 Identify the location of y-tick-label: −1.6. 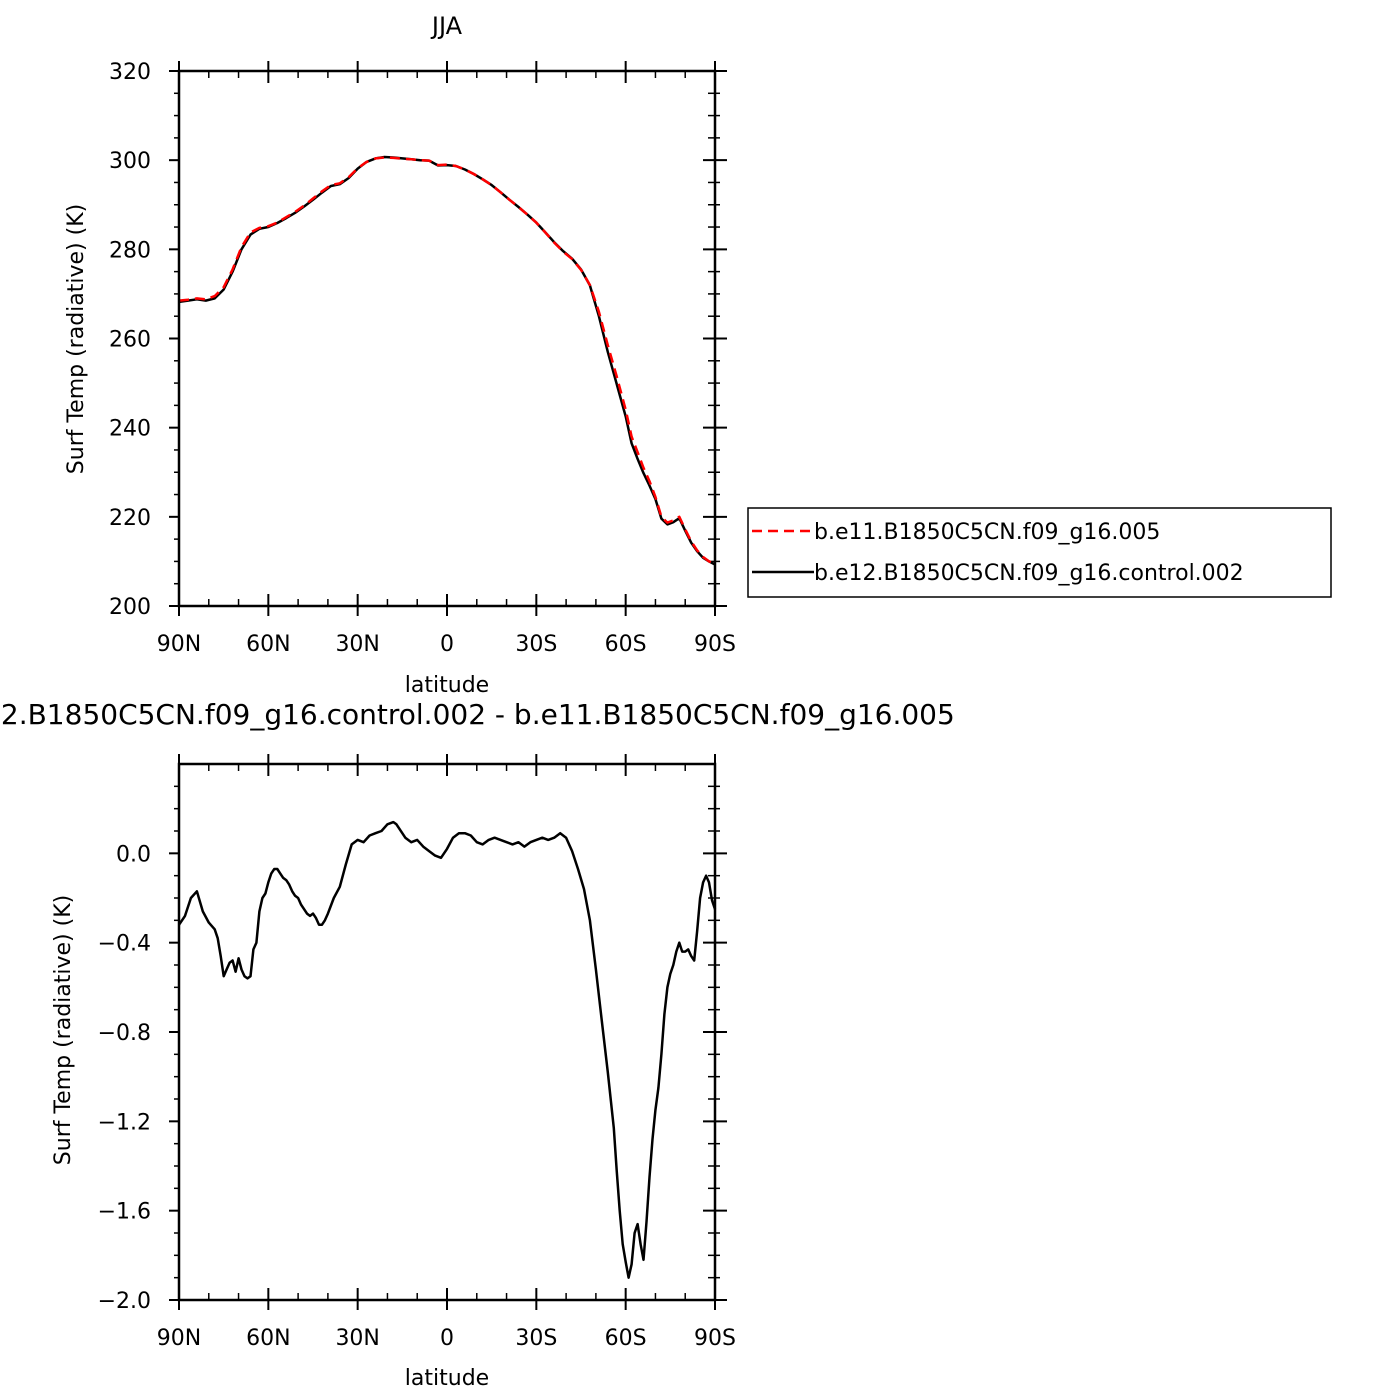
(124, 1212).